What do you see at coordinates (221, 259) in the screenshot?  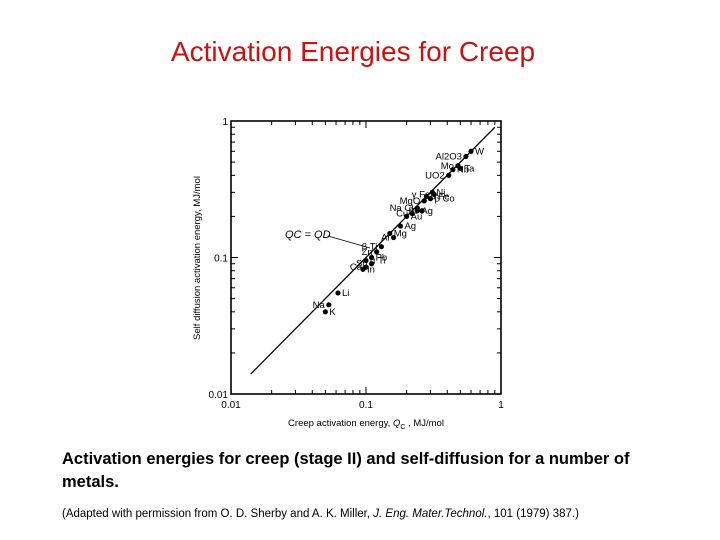 I see `y-tick-label: 0.1` at bounding box center [221, 259].